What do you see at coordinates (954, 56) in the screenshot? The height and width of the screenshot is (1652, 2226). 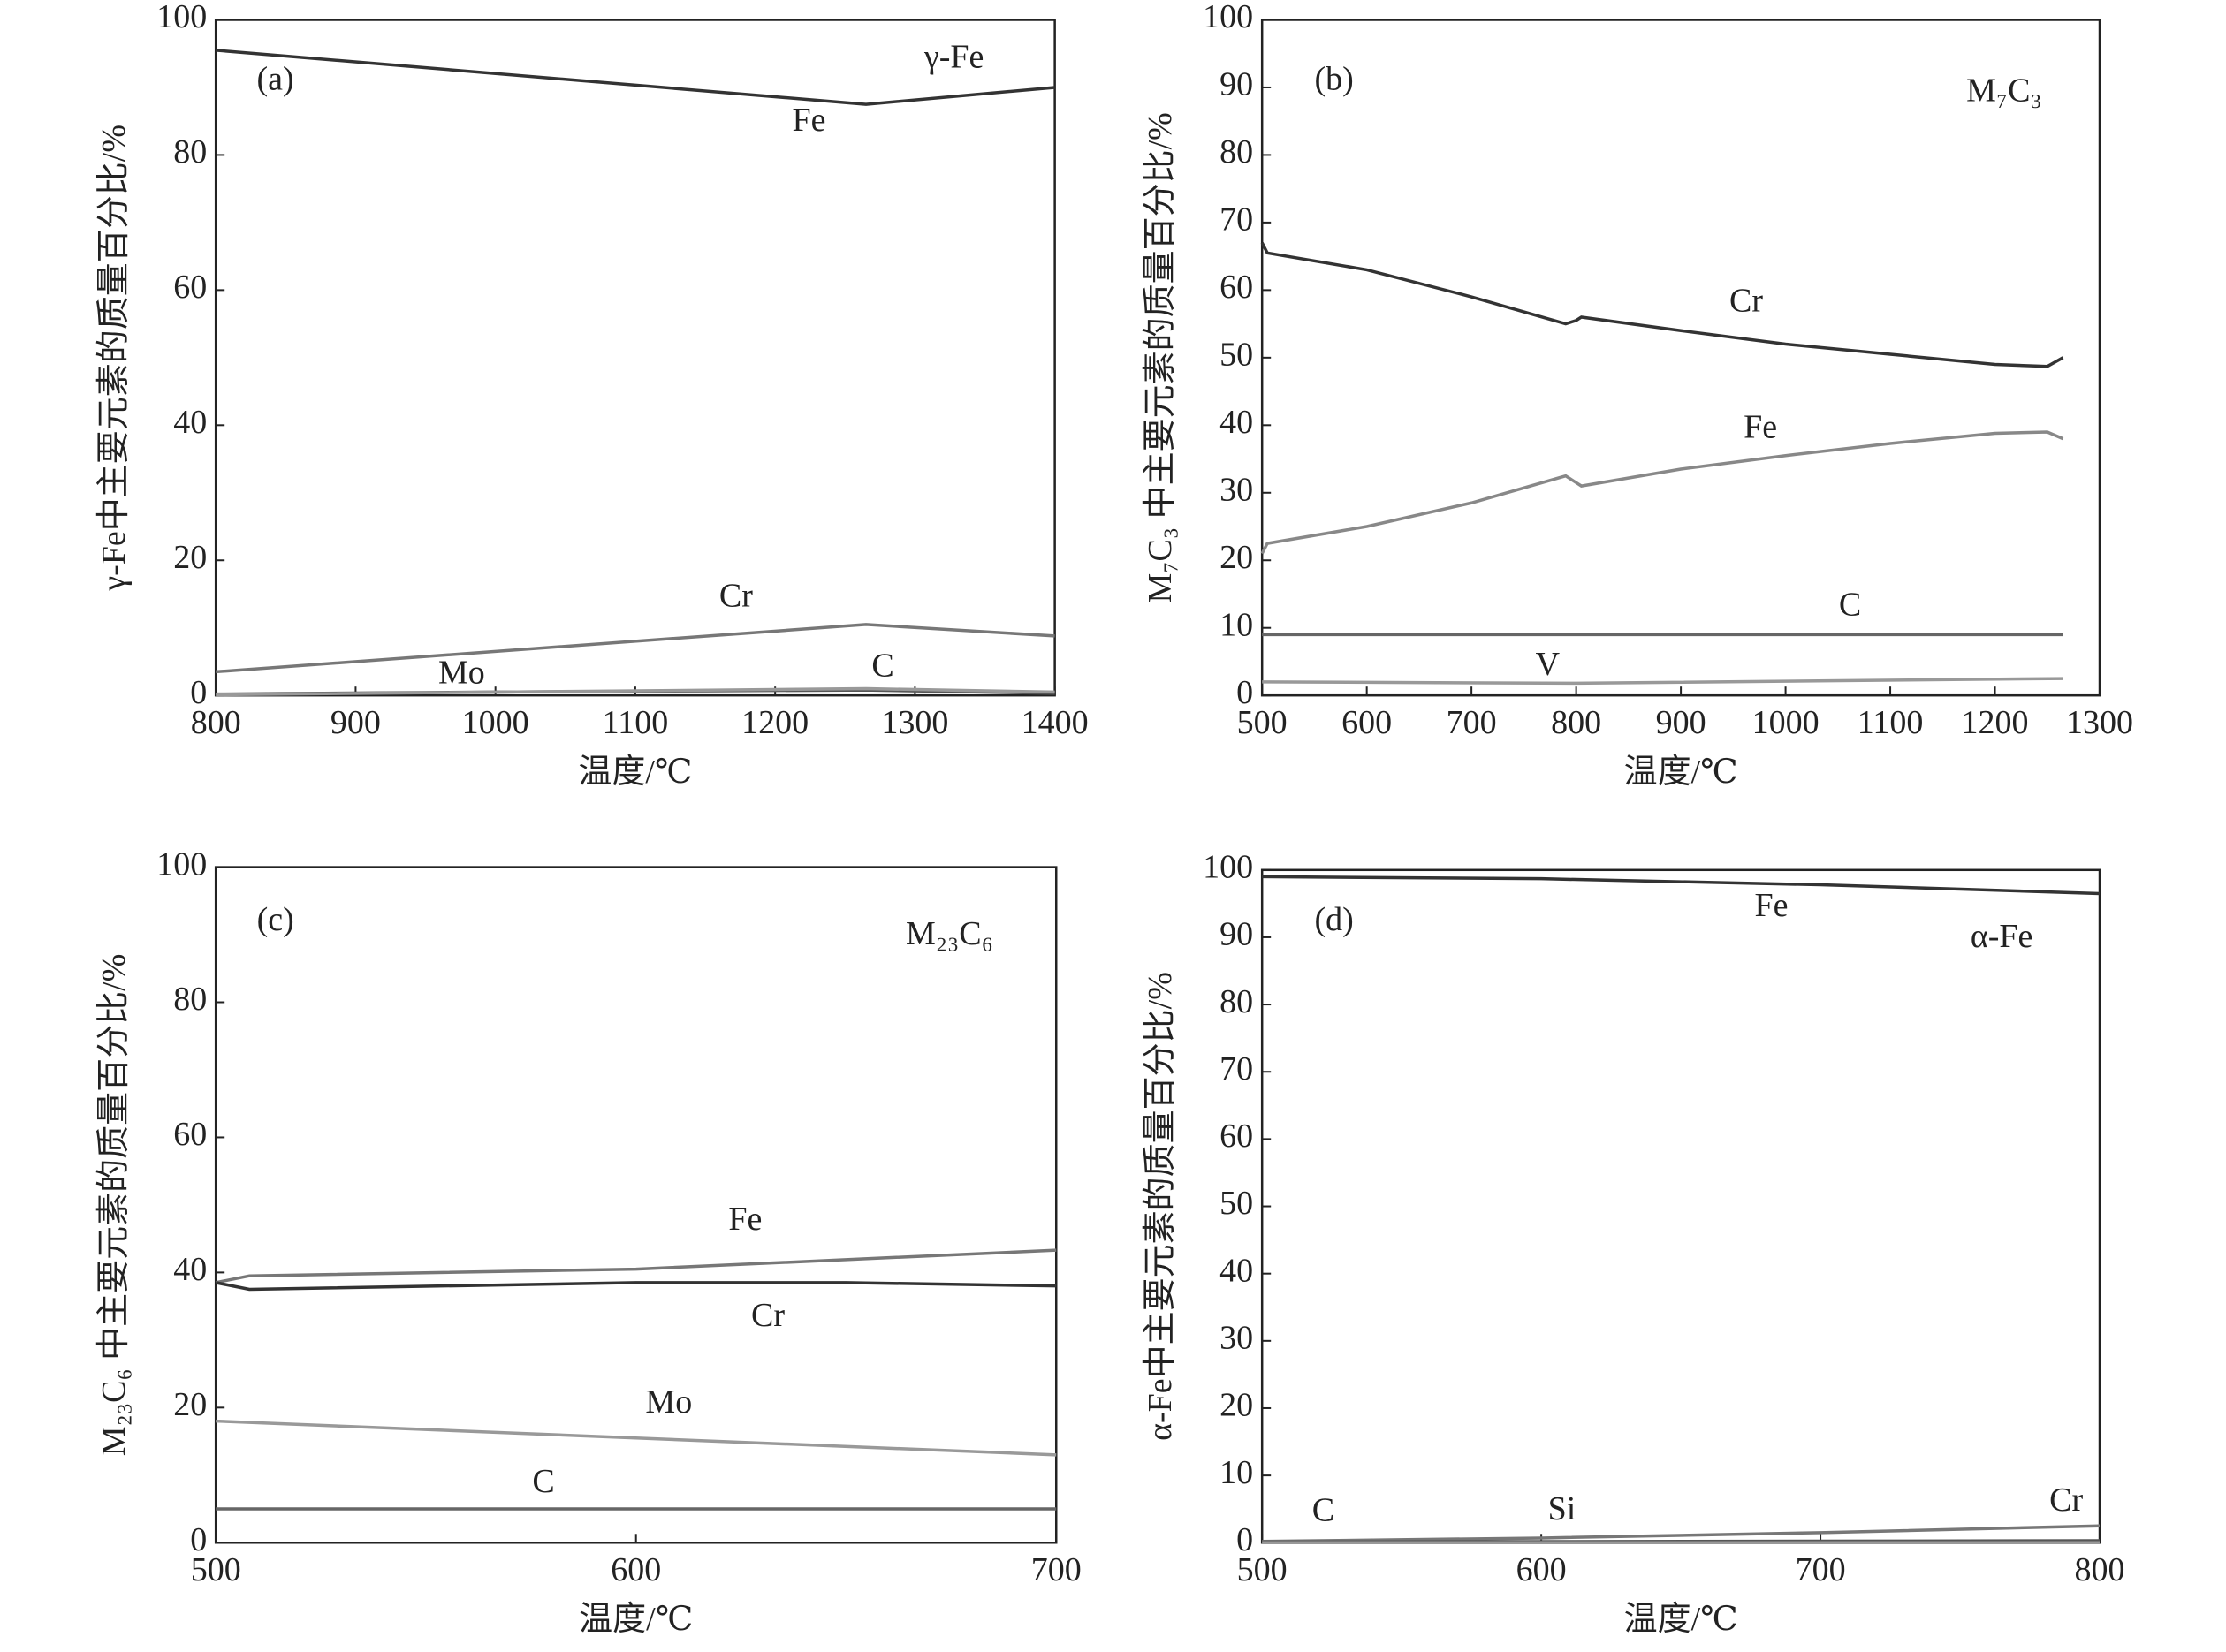 I see `phase-annotation: γ-Fe` at bounding box center [954, 56].